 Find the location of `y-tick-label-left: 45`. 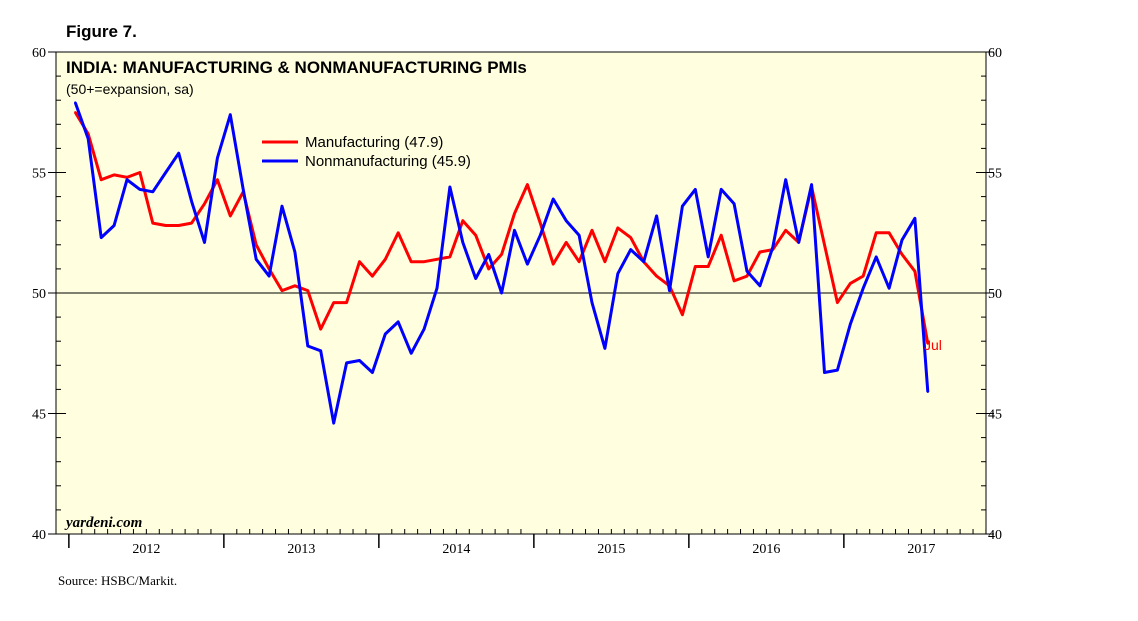

y-tick-label-left: 45 is located at coordinates (39, 415).